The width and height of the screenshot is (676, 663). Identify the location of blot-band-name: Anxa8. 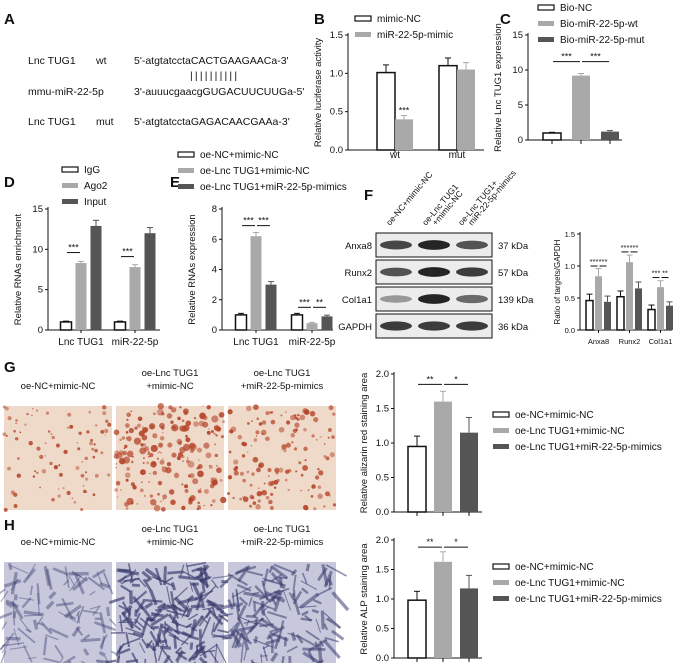
(358, 246).